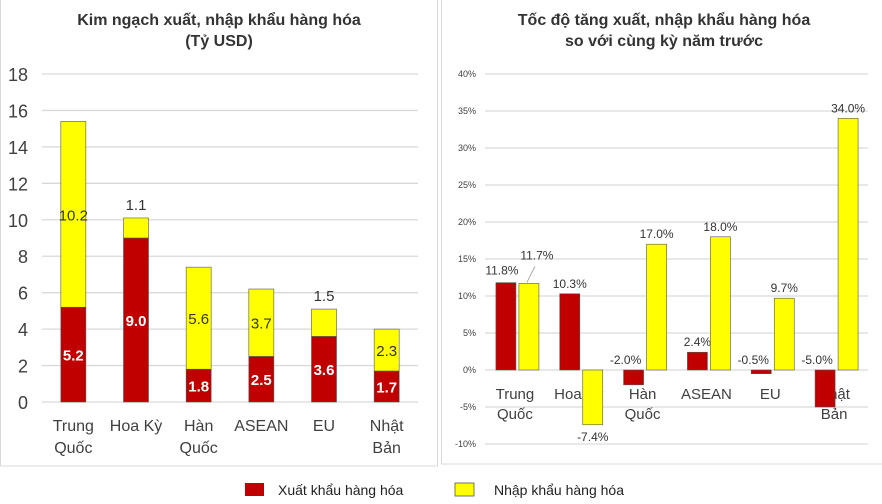 This screenshot has width=882, height=504. Describe the element at coordinates (465, 444) in the screenshot. I see `y-tick-label: -10%` at that location.